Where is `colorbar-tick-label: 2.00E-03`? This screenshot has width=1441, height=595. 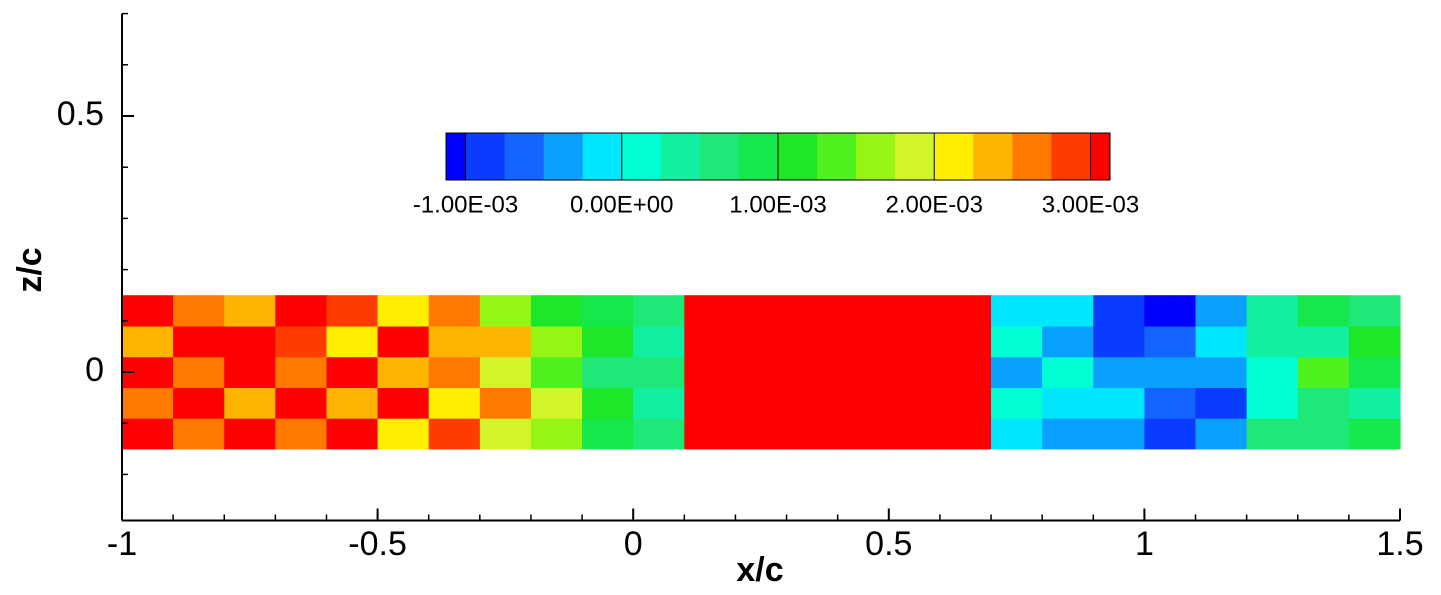 colorbar-tick-label: 2.00E-03 is located at coordinates (934, 204).